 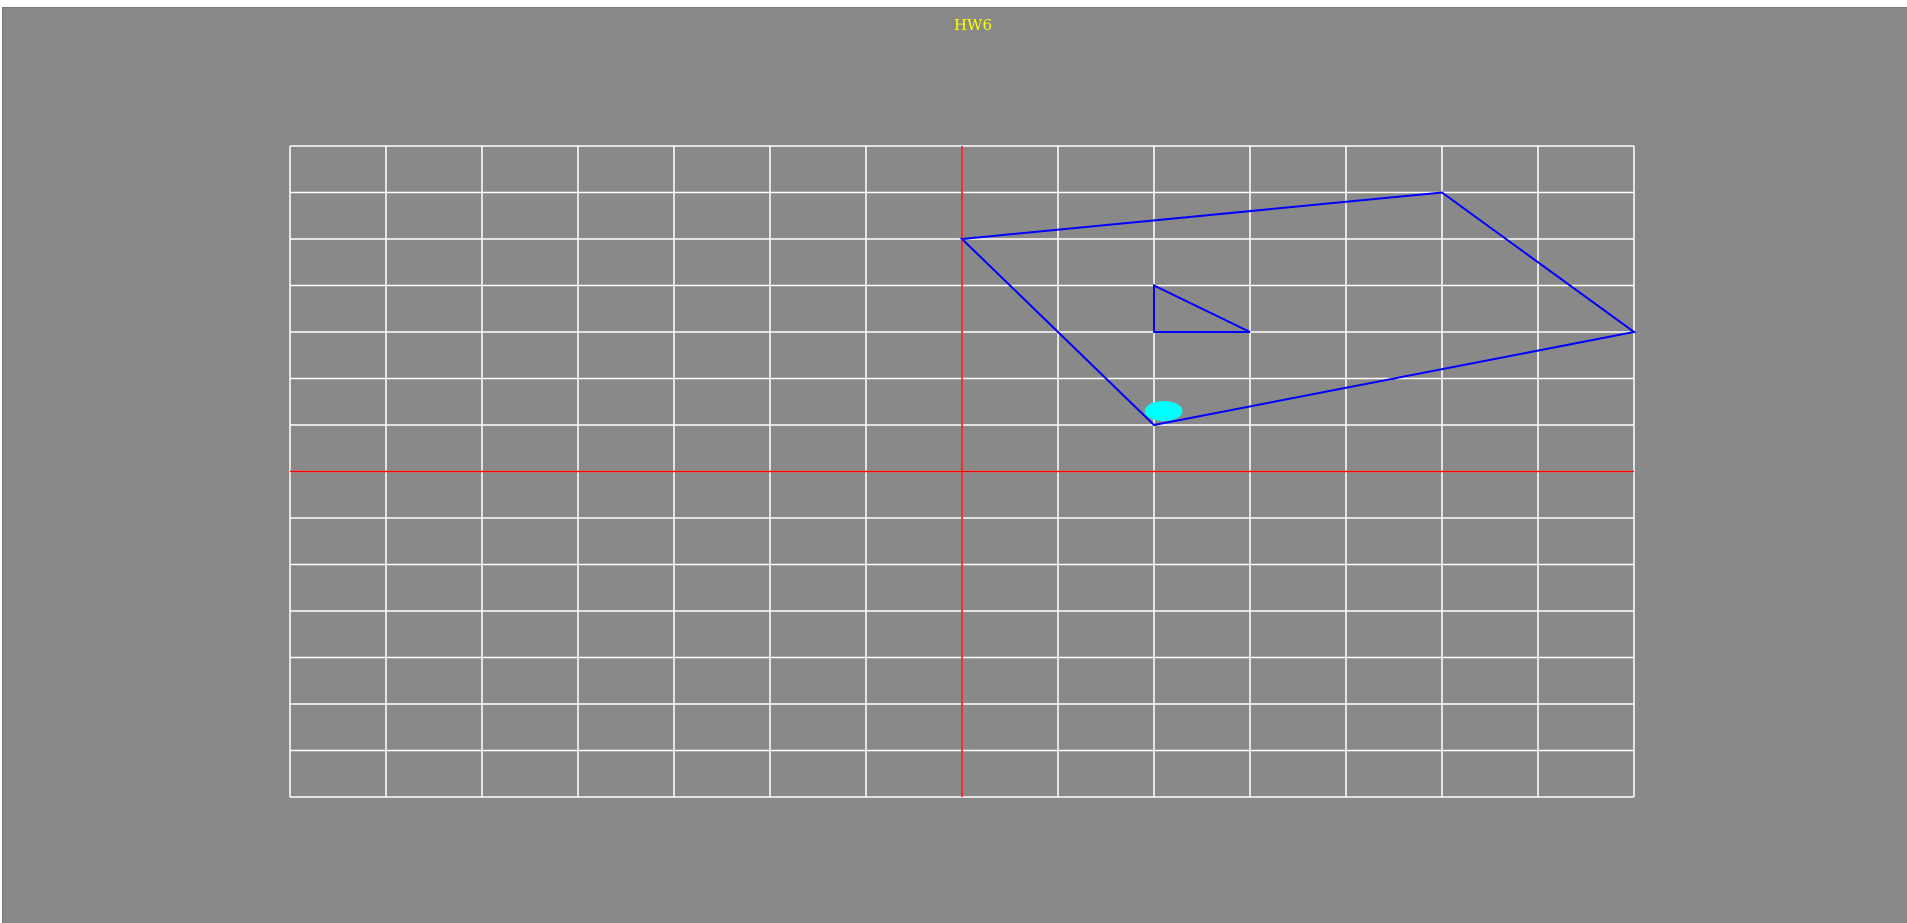 What do you see at coordinates (1298, 309) in the screenshot?
I see `quadrilateral-shape` at bounding box center [1298, 309].